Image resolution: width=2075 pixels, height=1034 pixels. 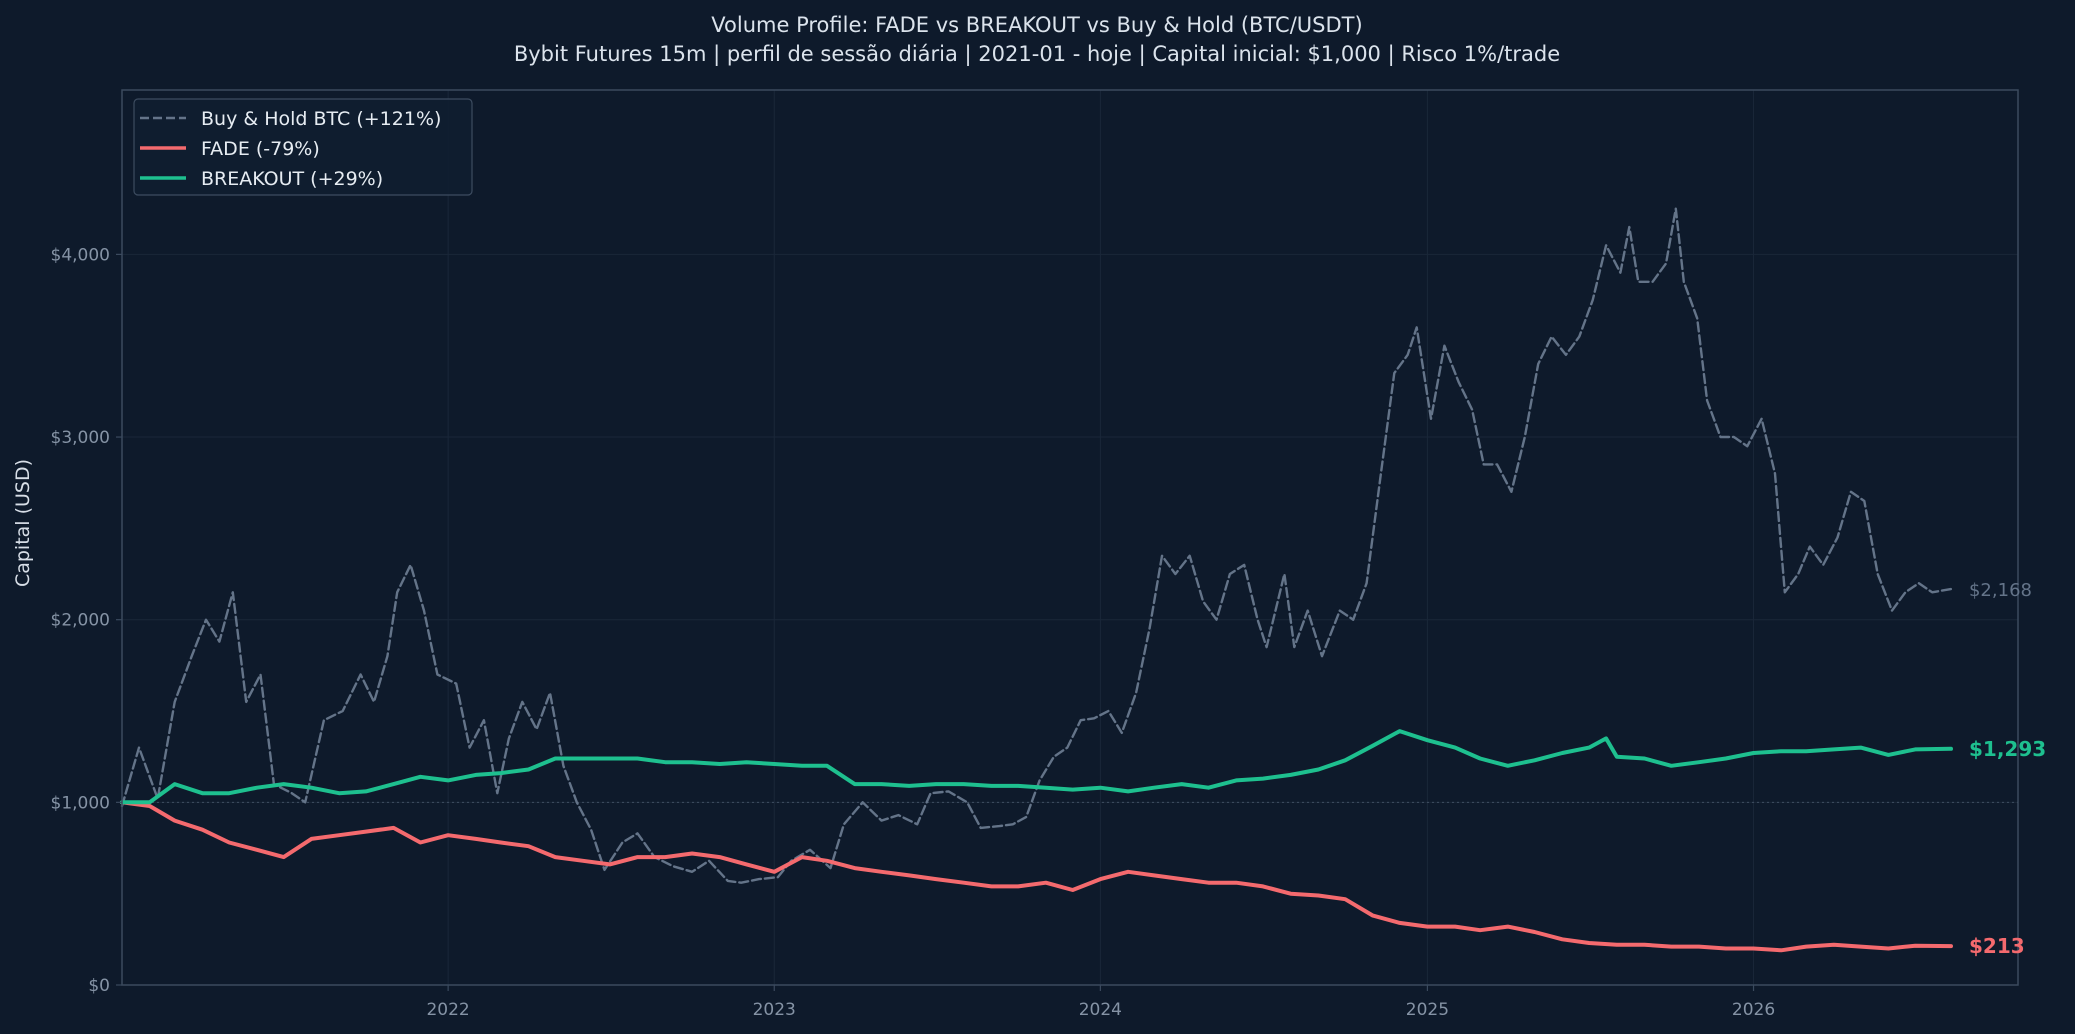 What do you see at coordinates (2007, 769) in the screenshot?
I see `end-labels: $2,168 $213 $1,293` at bounding box center [2007, 769].